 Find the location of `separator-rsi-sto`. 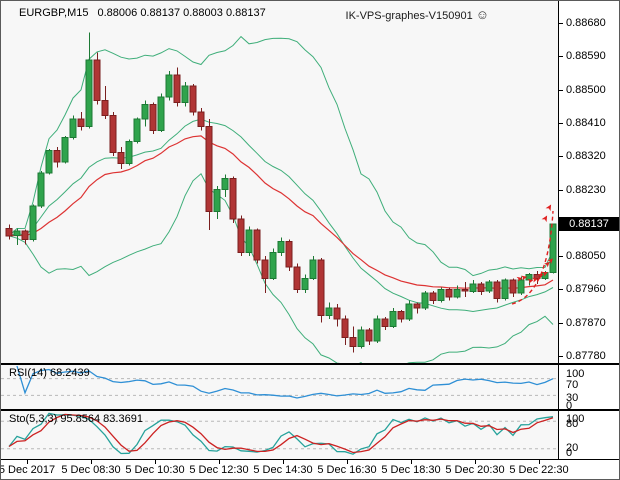

separator-rsi-sto is located at coordinates (310, 410).